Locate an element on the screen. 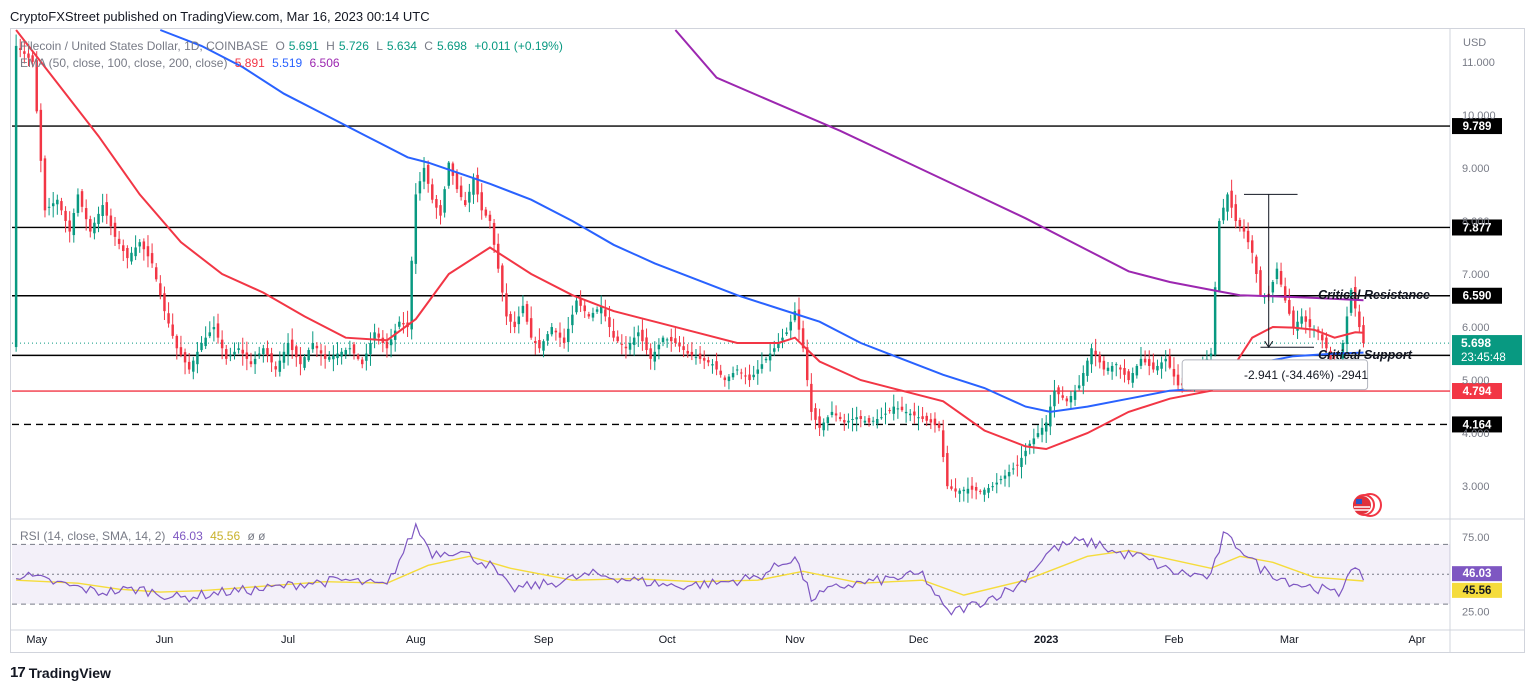 This screenshot has height=691, width=1536. x-tick-label: Jul is located at coordinates (288, 640).